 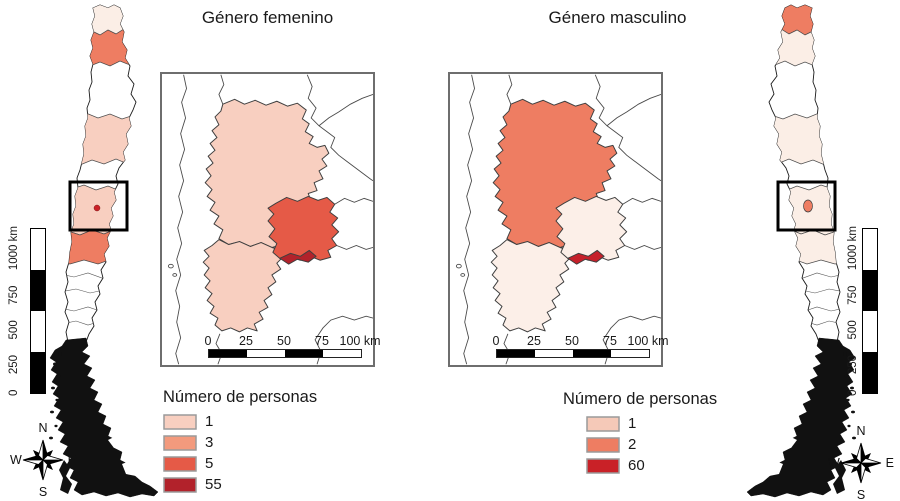 I want to click on capital-dot, so click(x=97, y=208).